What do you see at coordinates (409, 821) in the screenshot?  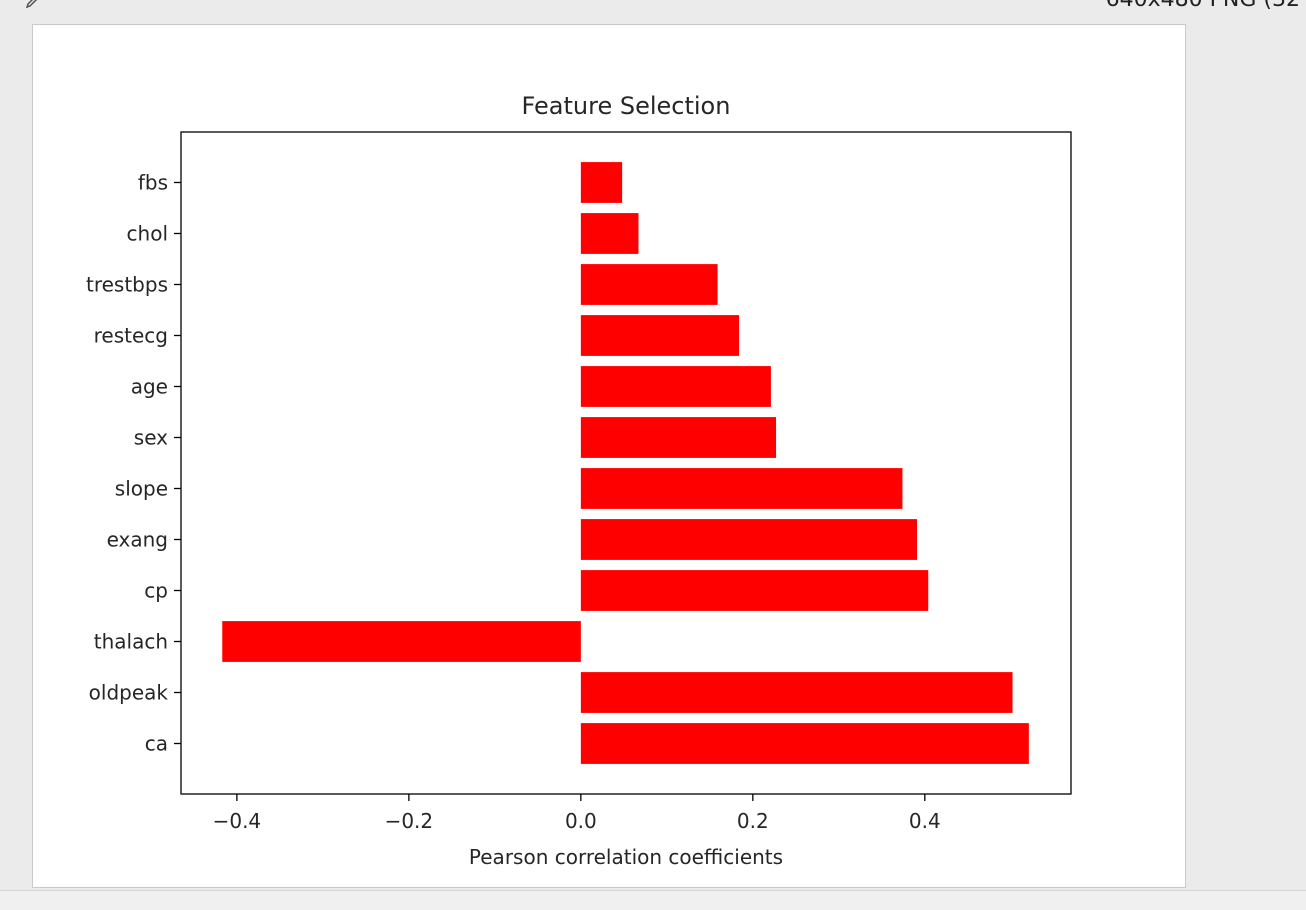 I see `x-tick-label: −0.2` at bounding box center [409, 821].